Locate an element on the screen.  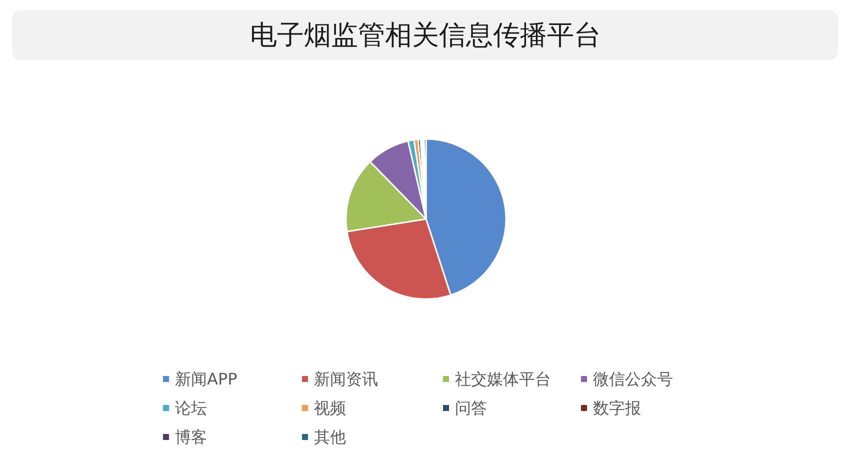
legend-label: 其他 is located at coordinates (330, 437).